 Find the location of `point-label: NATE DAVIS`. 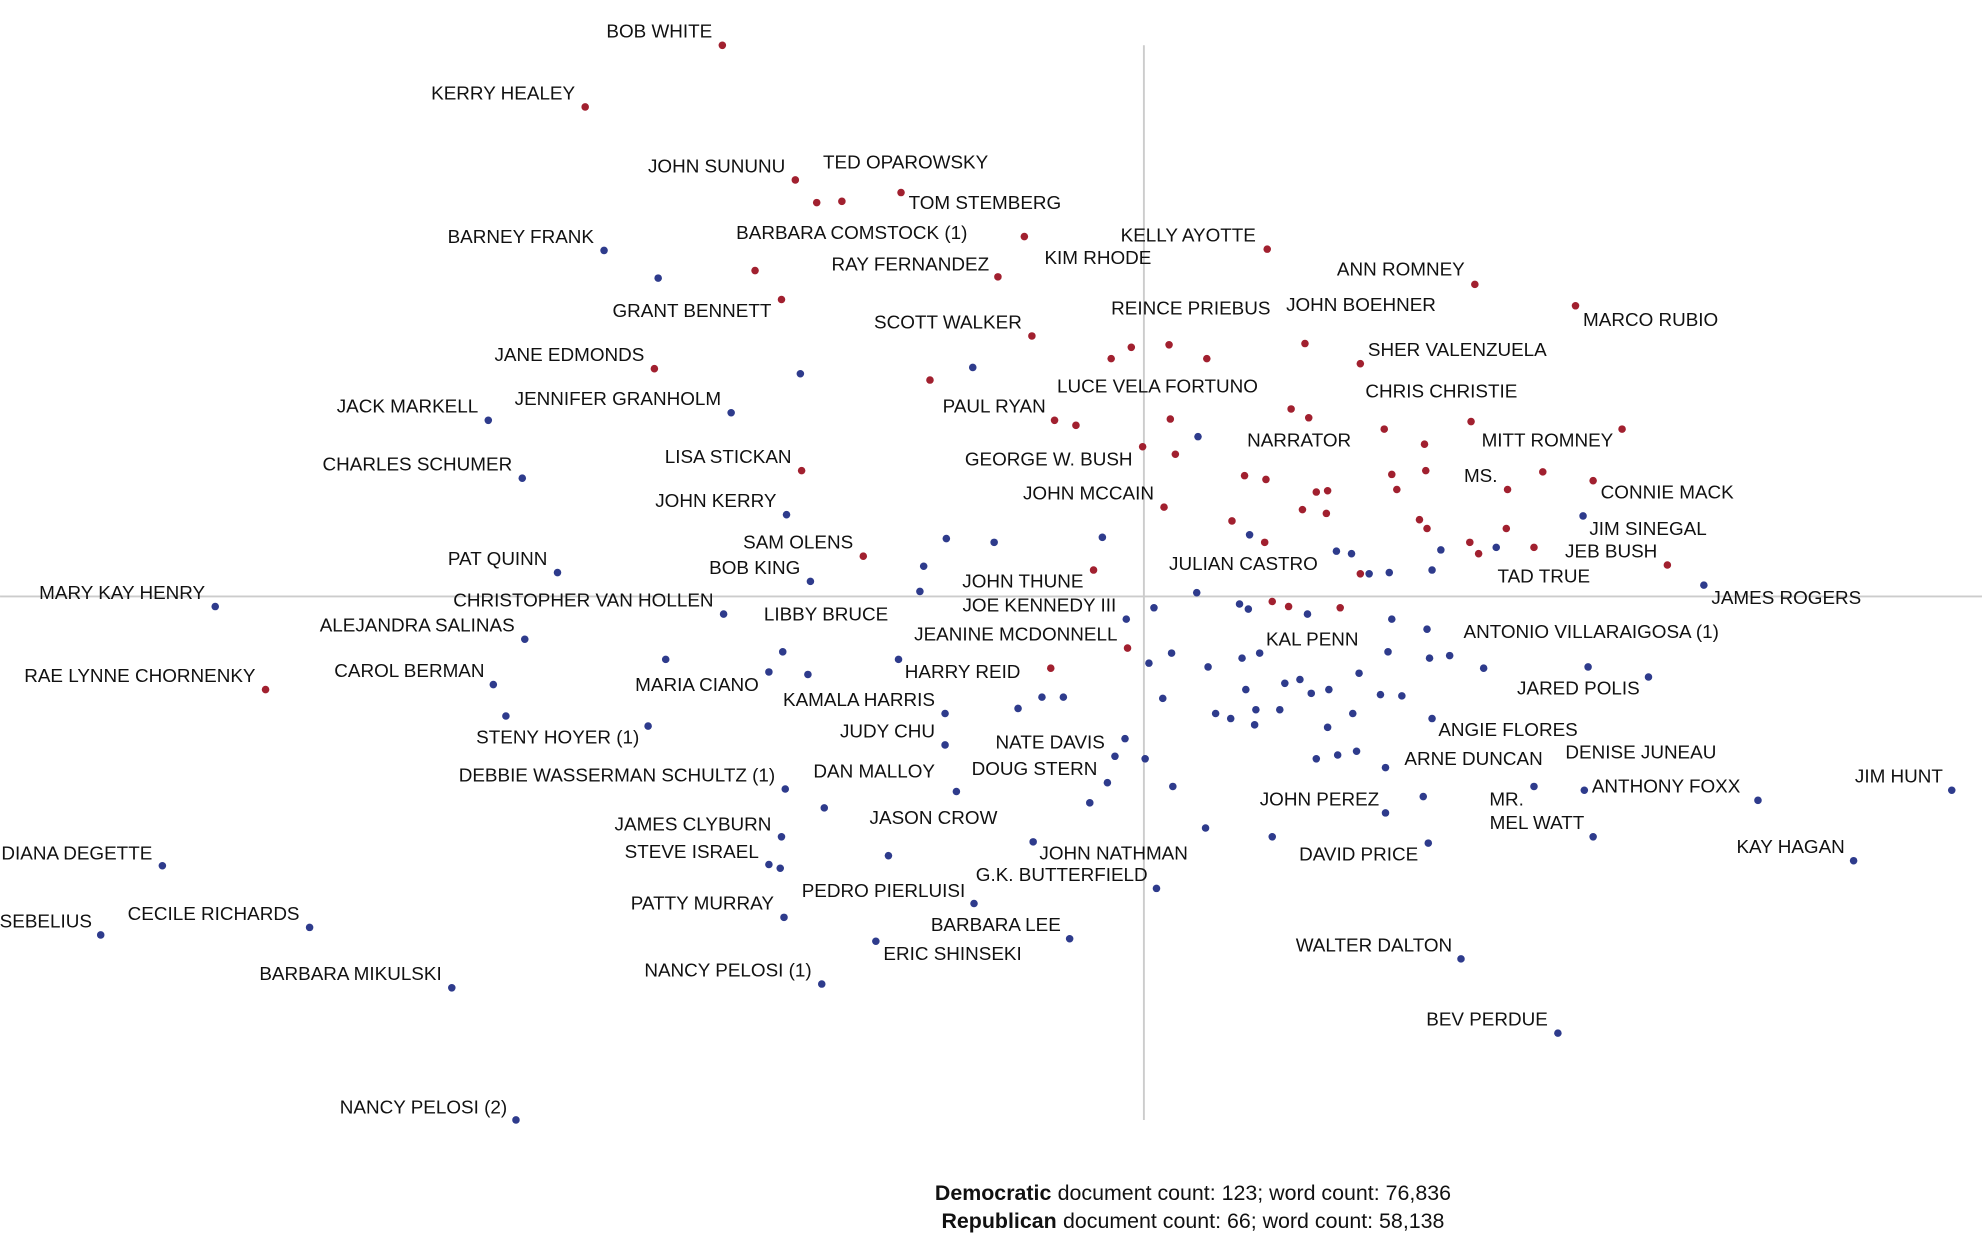

point-label: NATE DAVIS is located at coordinates (1050, 742).